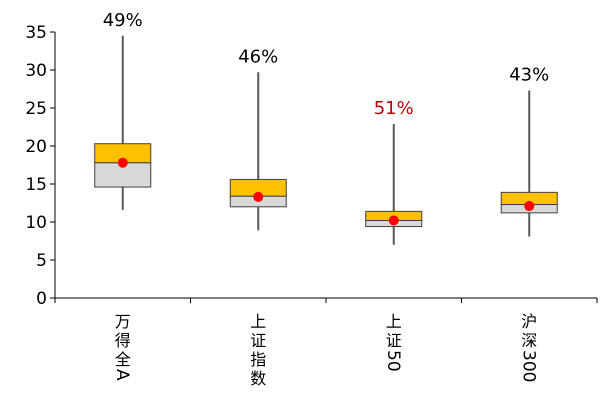  What do you see at coordinates (123, 110) in the screenshot?
I see `box-1: 49%` at bounding box center [123, 110].